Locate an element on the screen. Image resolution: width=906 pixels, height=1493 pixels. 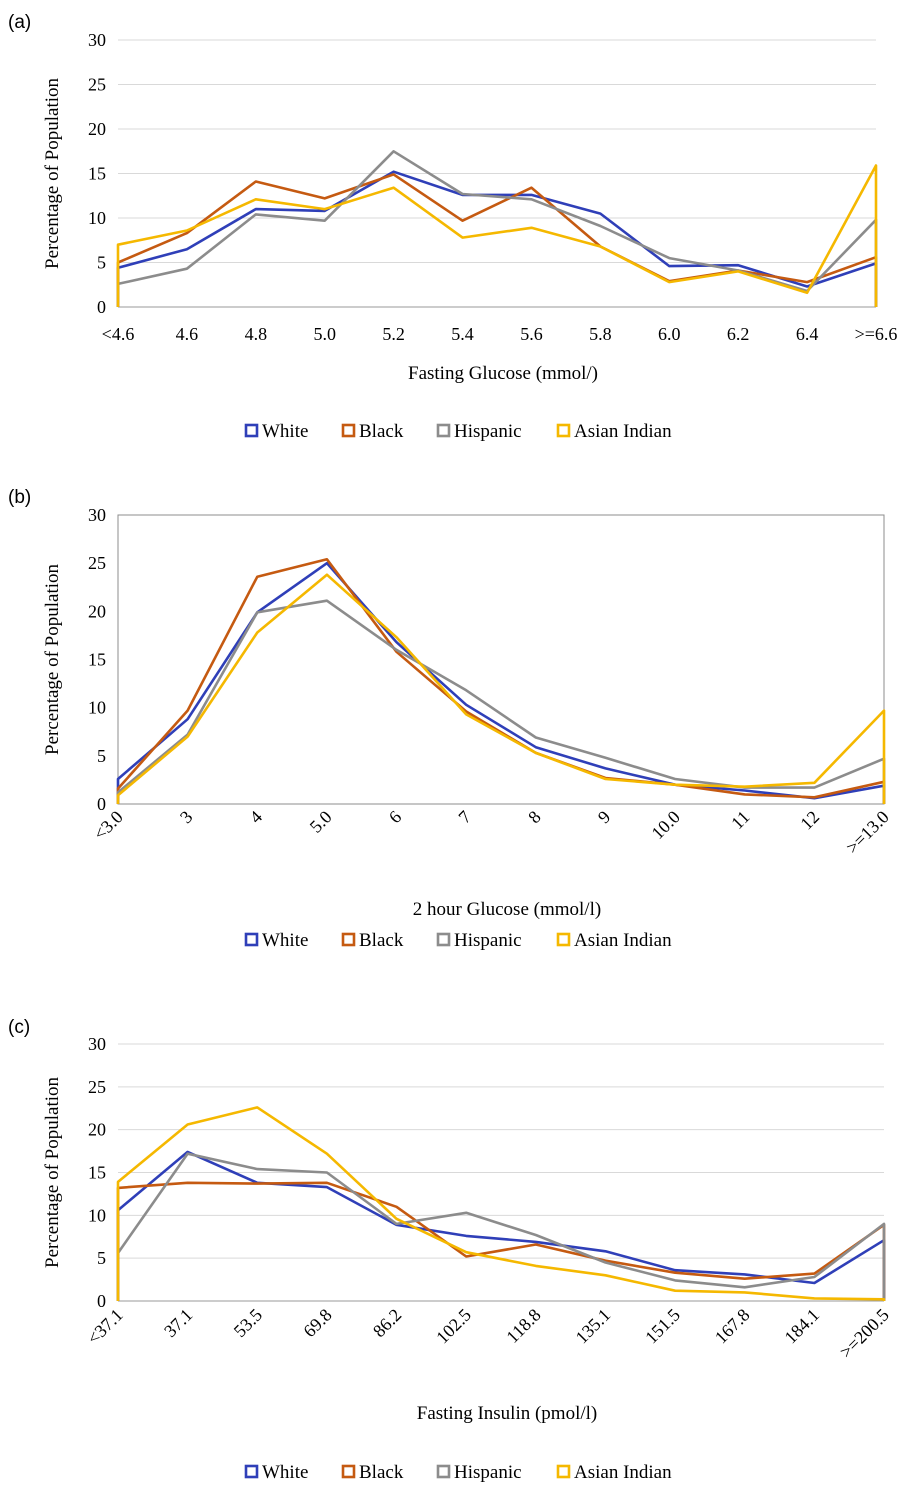
x-tick-label: 86.2 is located at coordinates (387, 1323).